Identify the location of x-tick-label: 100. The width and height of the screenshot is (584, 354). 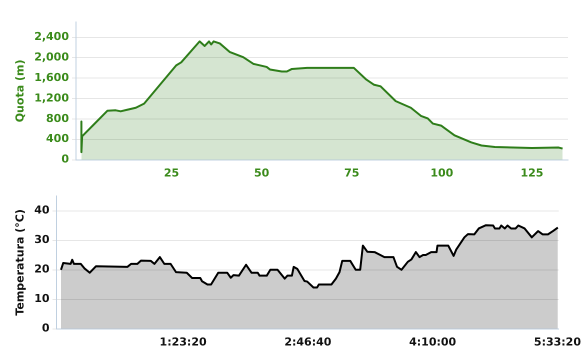
(442, 173).